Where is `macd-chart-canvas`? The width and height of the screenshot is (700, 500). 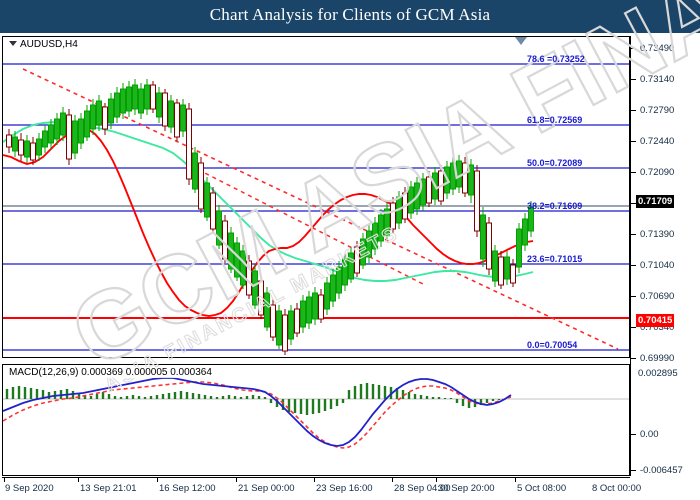 macd-chart-canvas is located at coordinates (316, 413).